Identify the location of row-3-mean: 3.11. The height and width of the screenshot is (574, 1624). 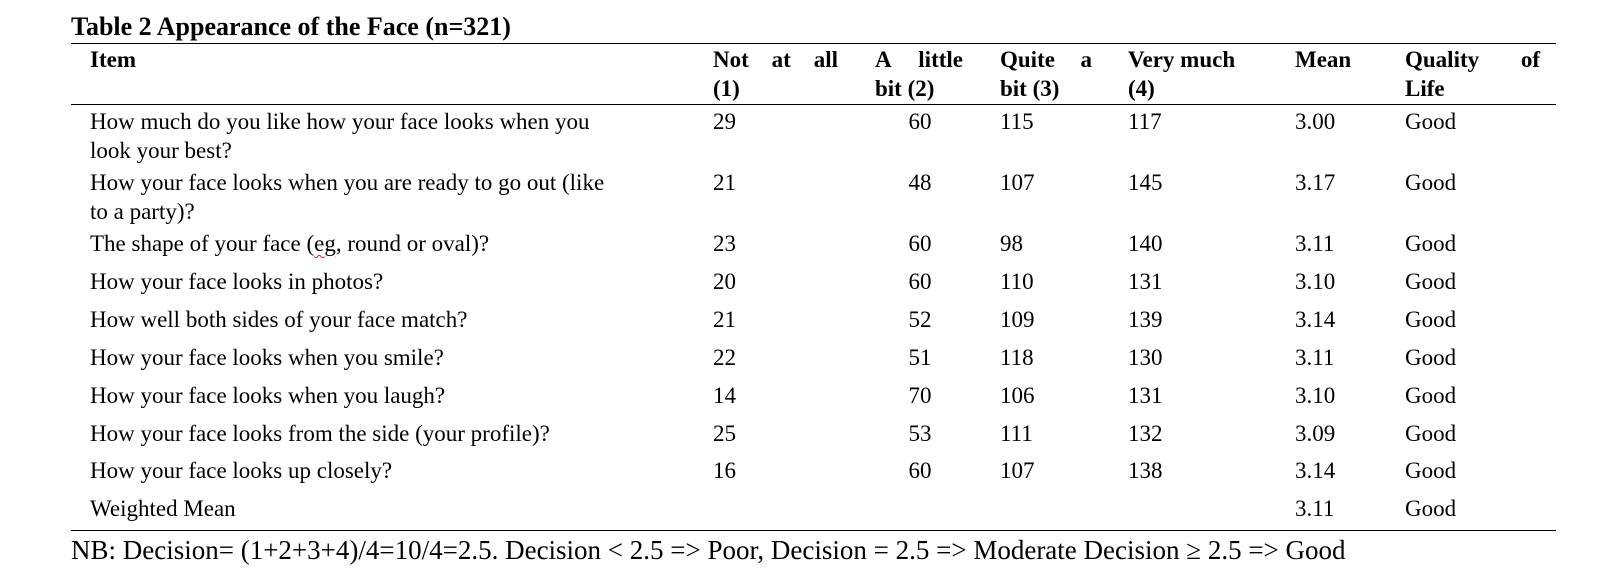
(1315, 243).